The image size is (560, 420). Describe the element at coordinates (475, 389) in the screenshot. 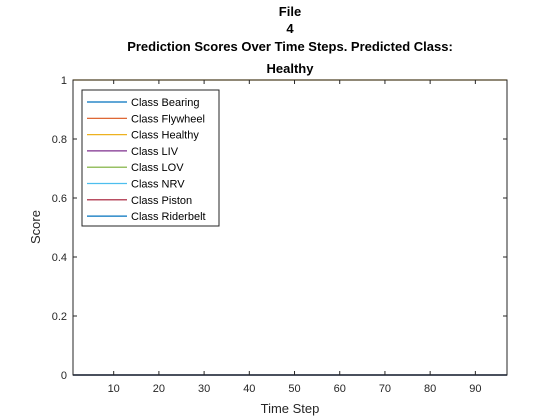

I see `x-tick-label: 90` at that location.